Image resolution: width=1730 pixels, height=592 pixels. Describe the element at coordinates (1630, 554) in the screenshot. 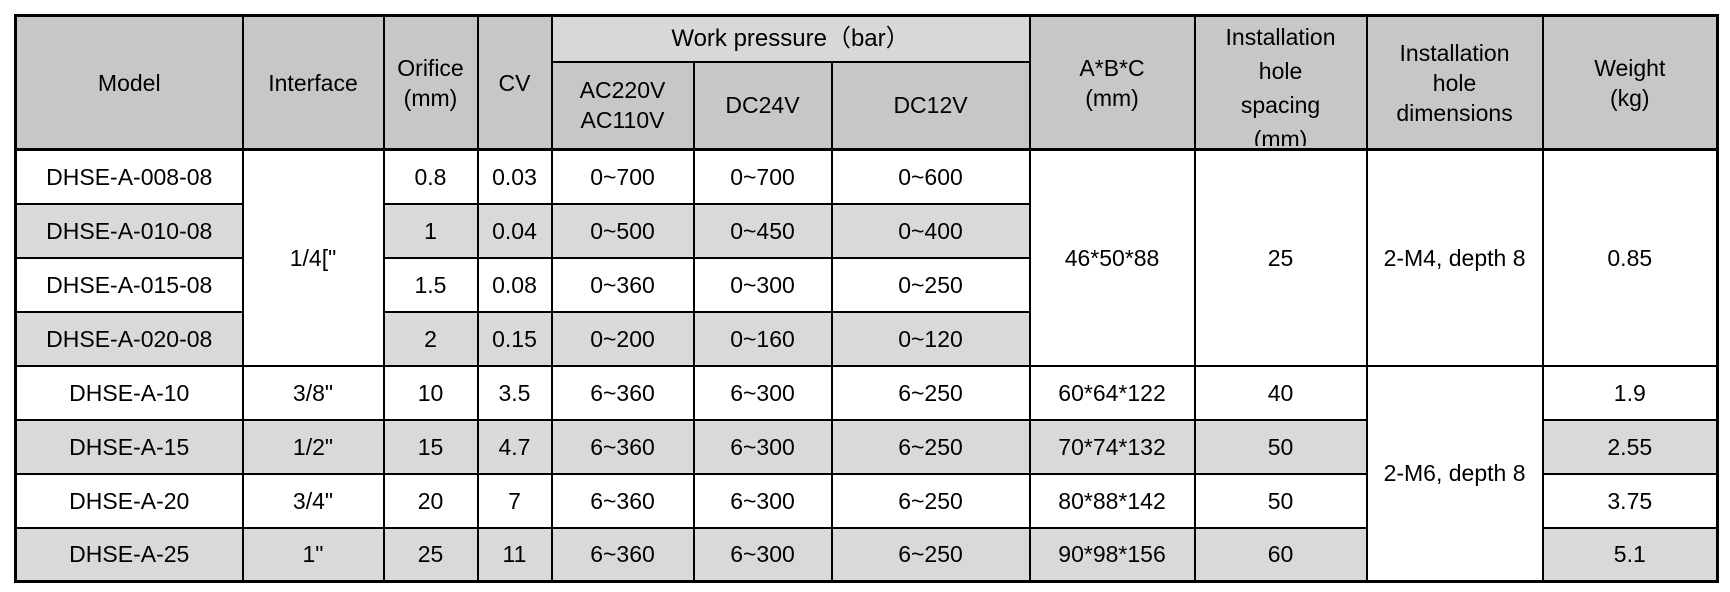

I see `cell-weight: 5.1` at that location.